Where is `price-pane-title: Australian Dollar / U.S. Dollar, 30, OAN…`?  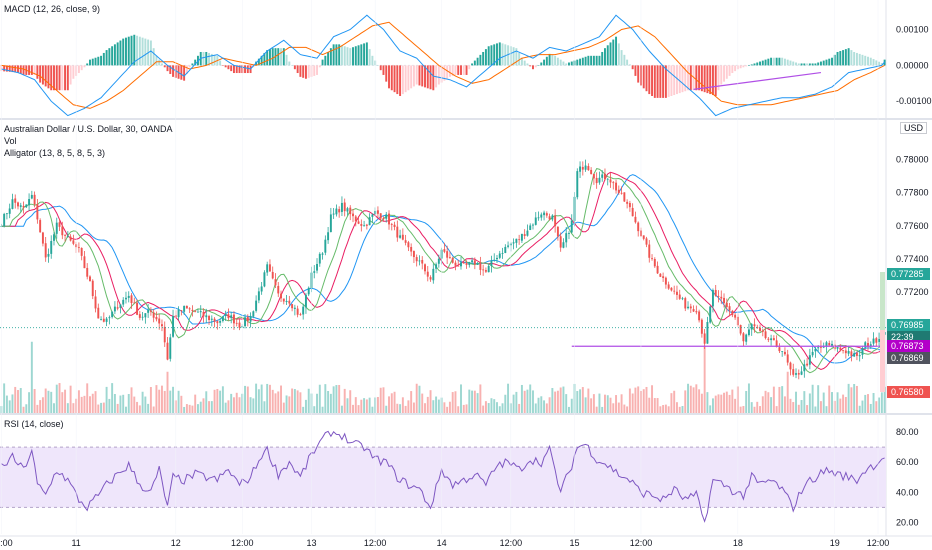
price-pane-title: Australian Dollar / U.S. Dollar, 30, OAN… is located at coordinates (88, 129).